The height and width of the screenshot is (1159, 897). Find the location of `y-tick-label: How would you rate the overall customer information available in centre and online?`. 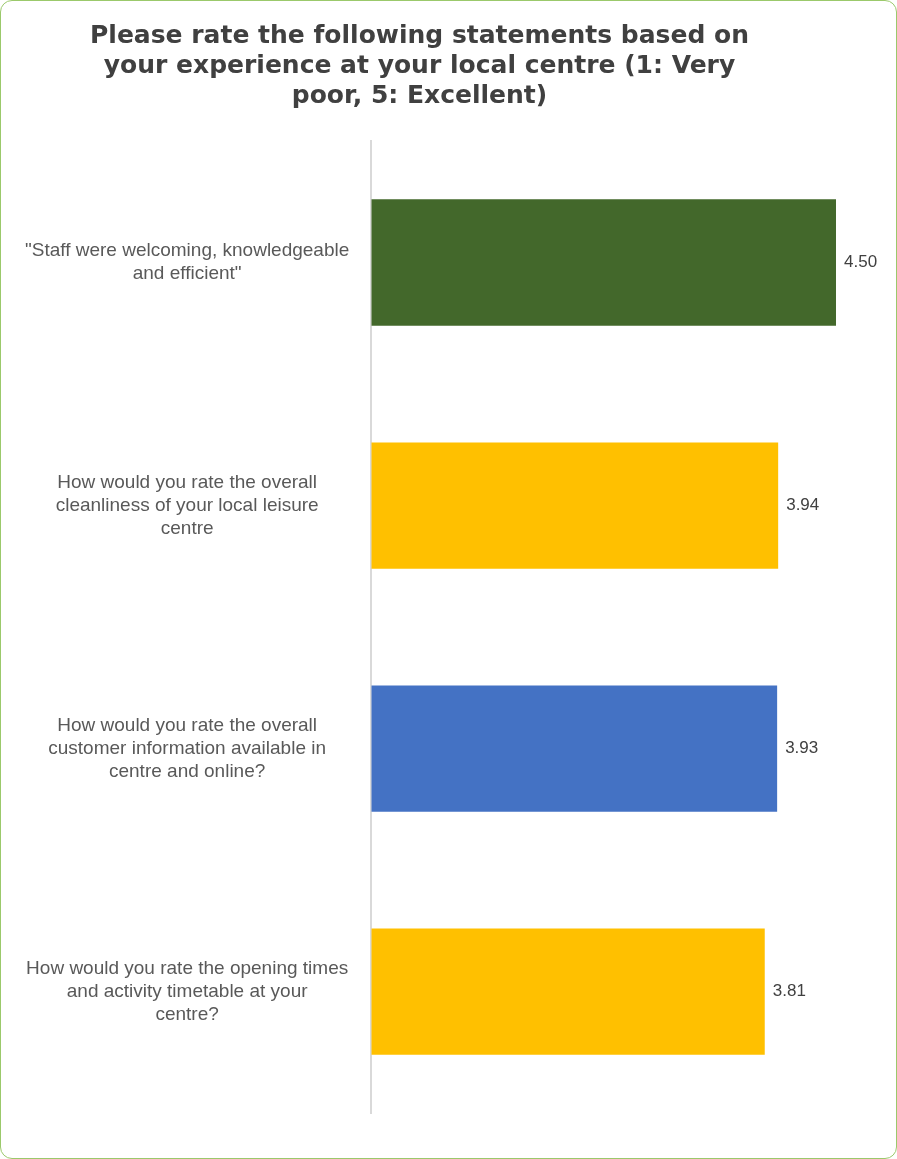

y-tick-label: How would you rate the overall customer information available in centre and online? is located at coordinates (187, 747).